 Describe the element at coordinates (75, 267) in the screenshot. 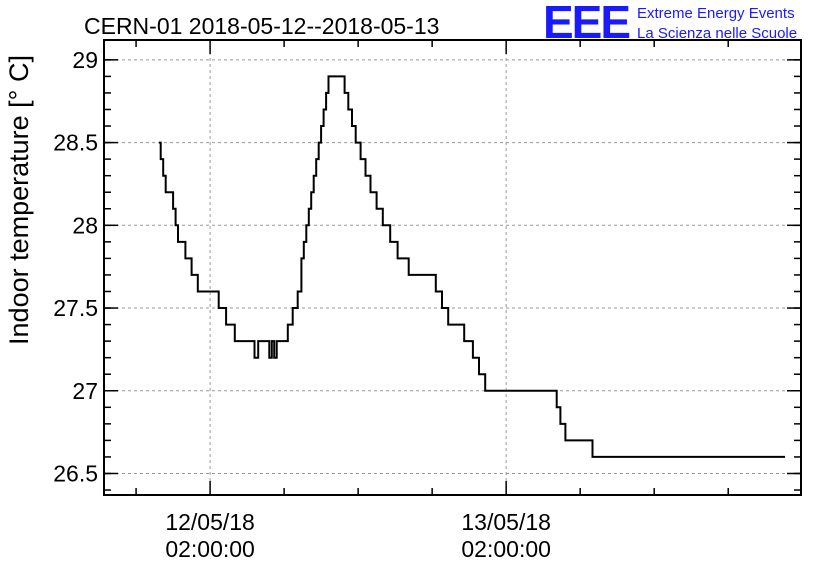

I see `y-tick-labels: 26.5 27 27.5 28 28.5 29` at that location.